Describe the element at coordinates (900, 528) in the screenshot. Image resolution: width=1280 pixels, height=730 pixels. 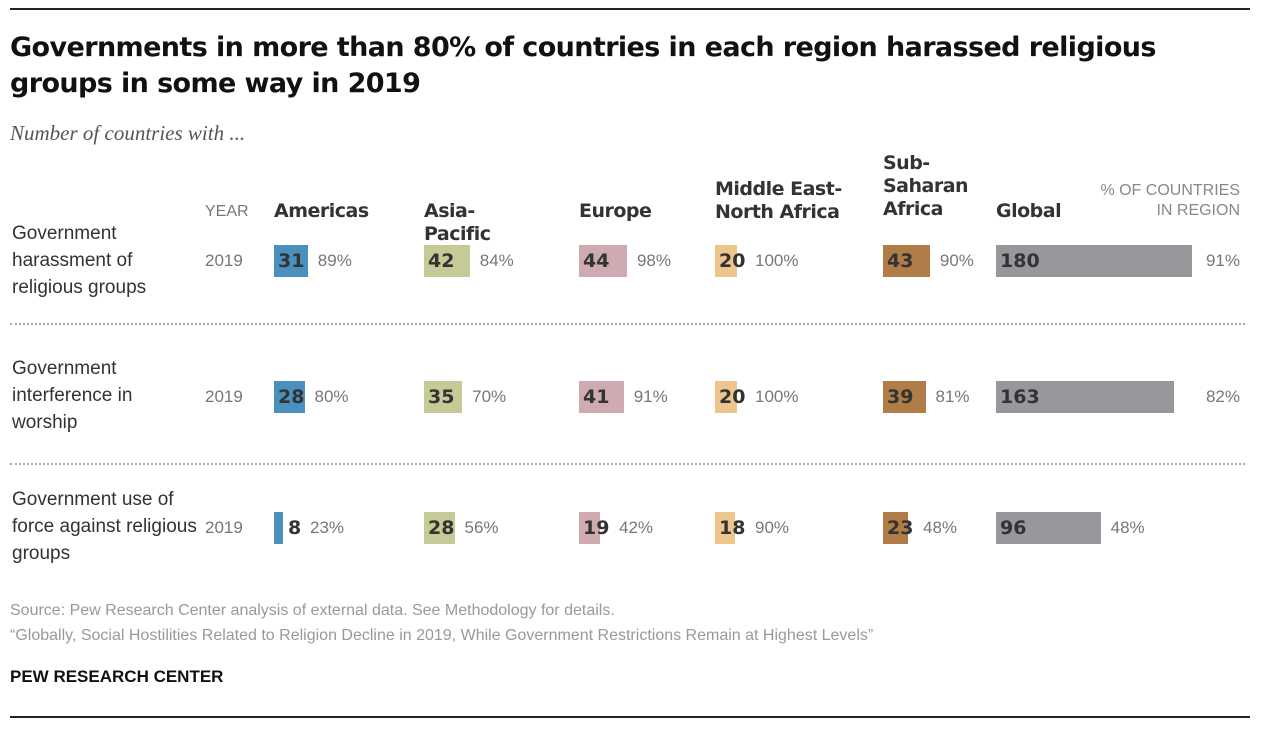
I see `bar-value: 23` at that location.